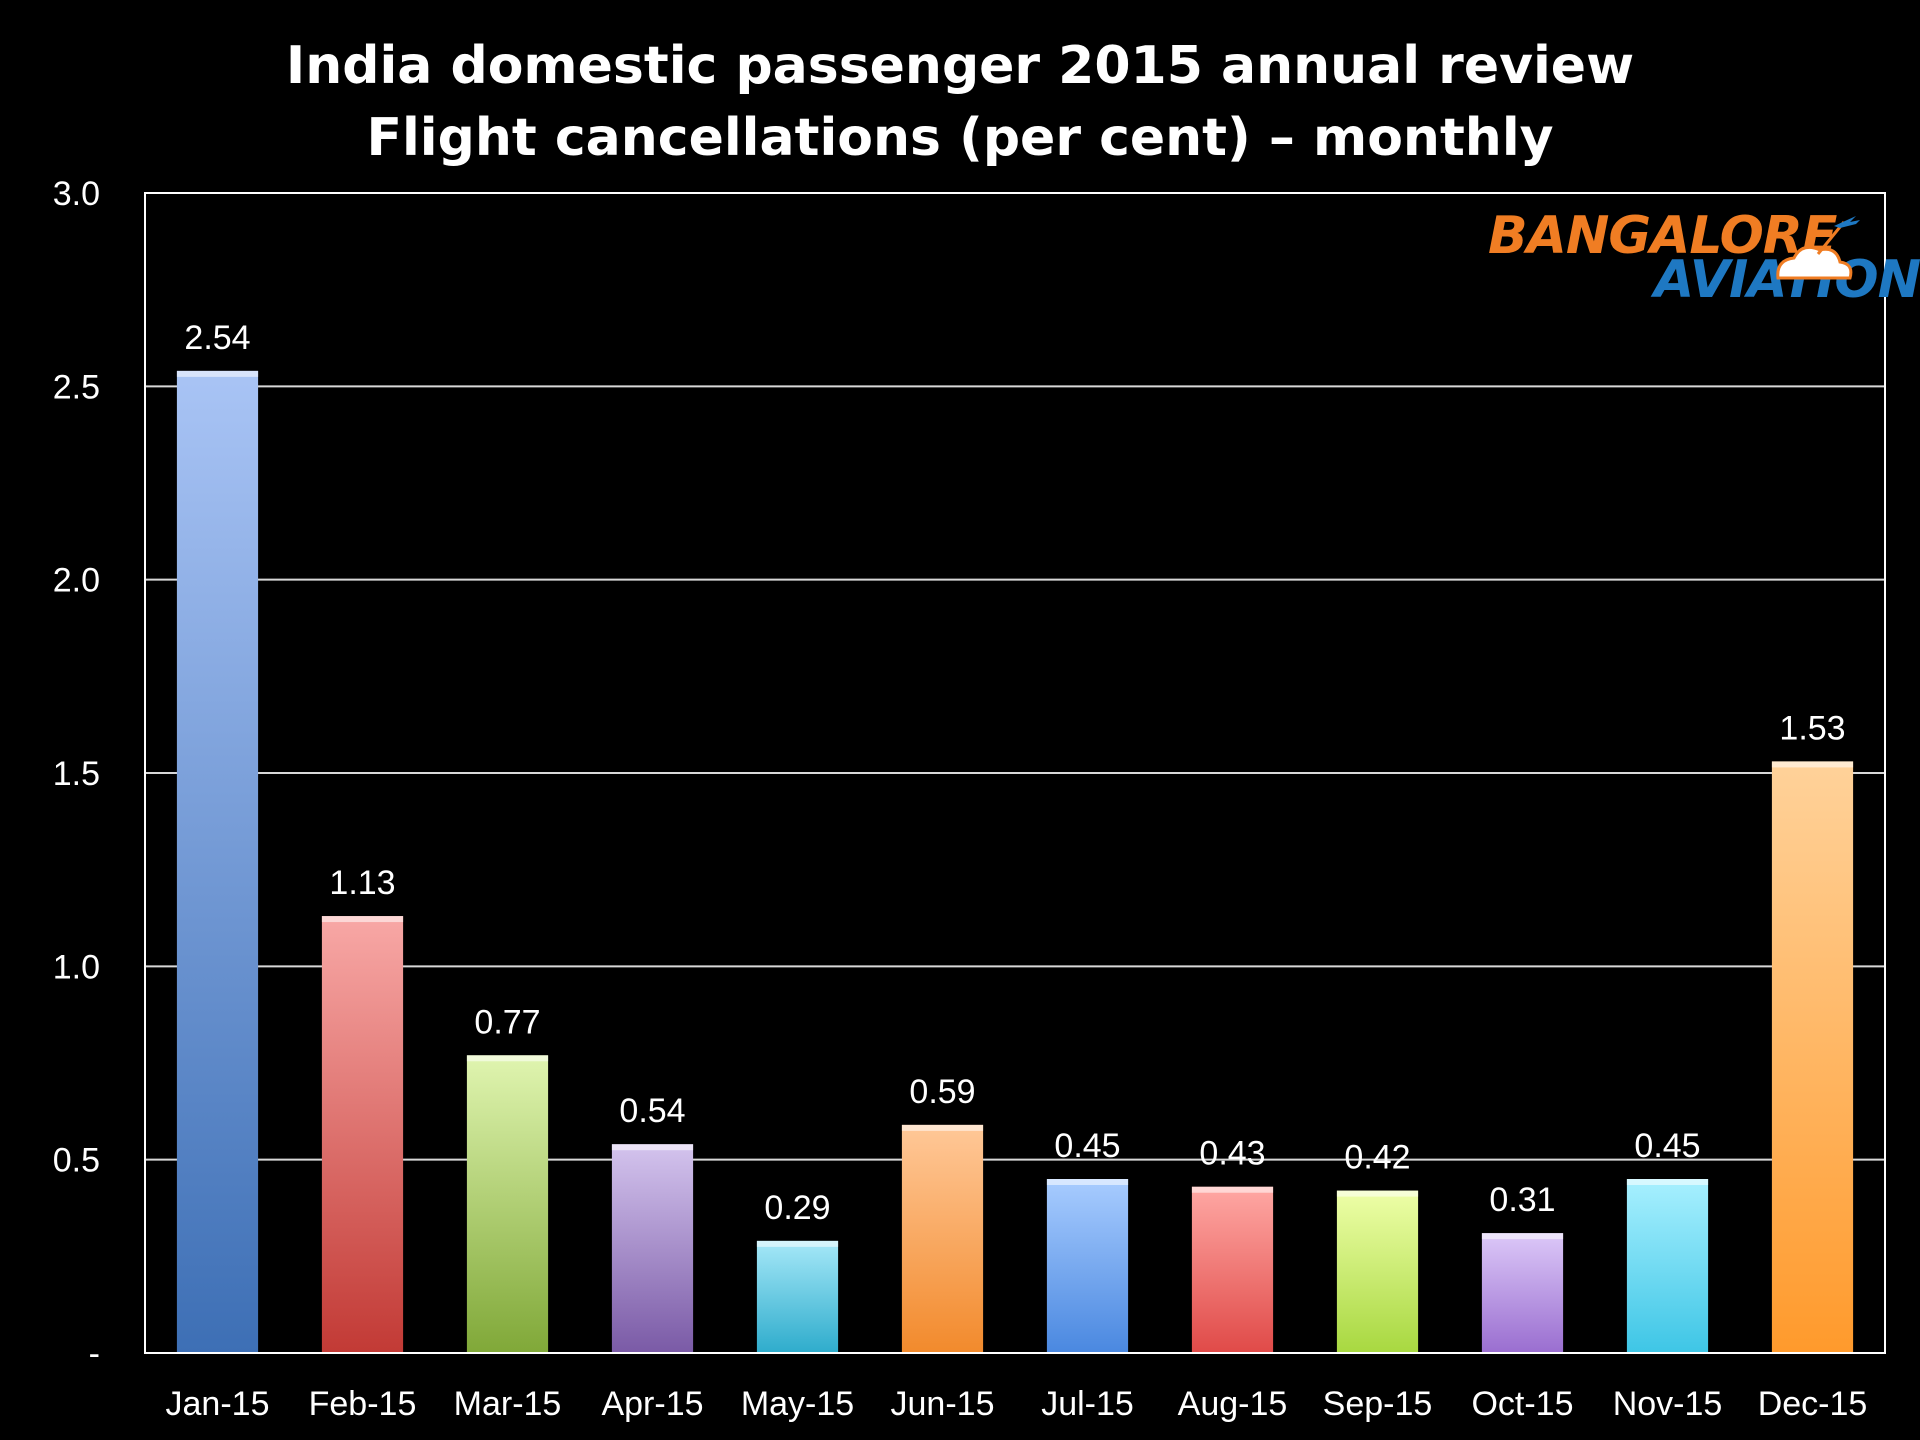 The image size is (1920, 1440). I want to click on data-label: 0.31, so click(1522, 1200).